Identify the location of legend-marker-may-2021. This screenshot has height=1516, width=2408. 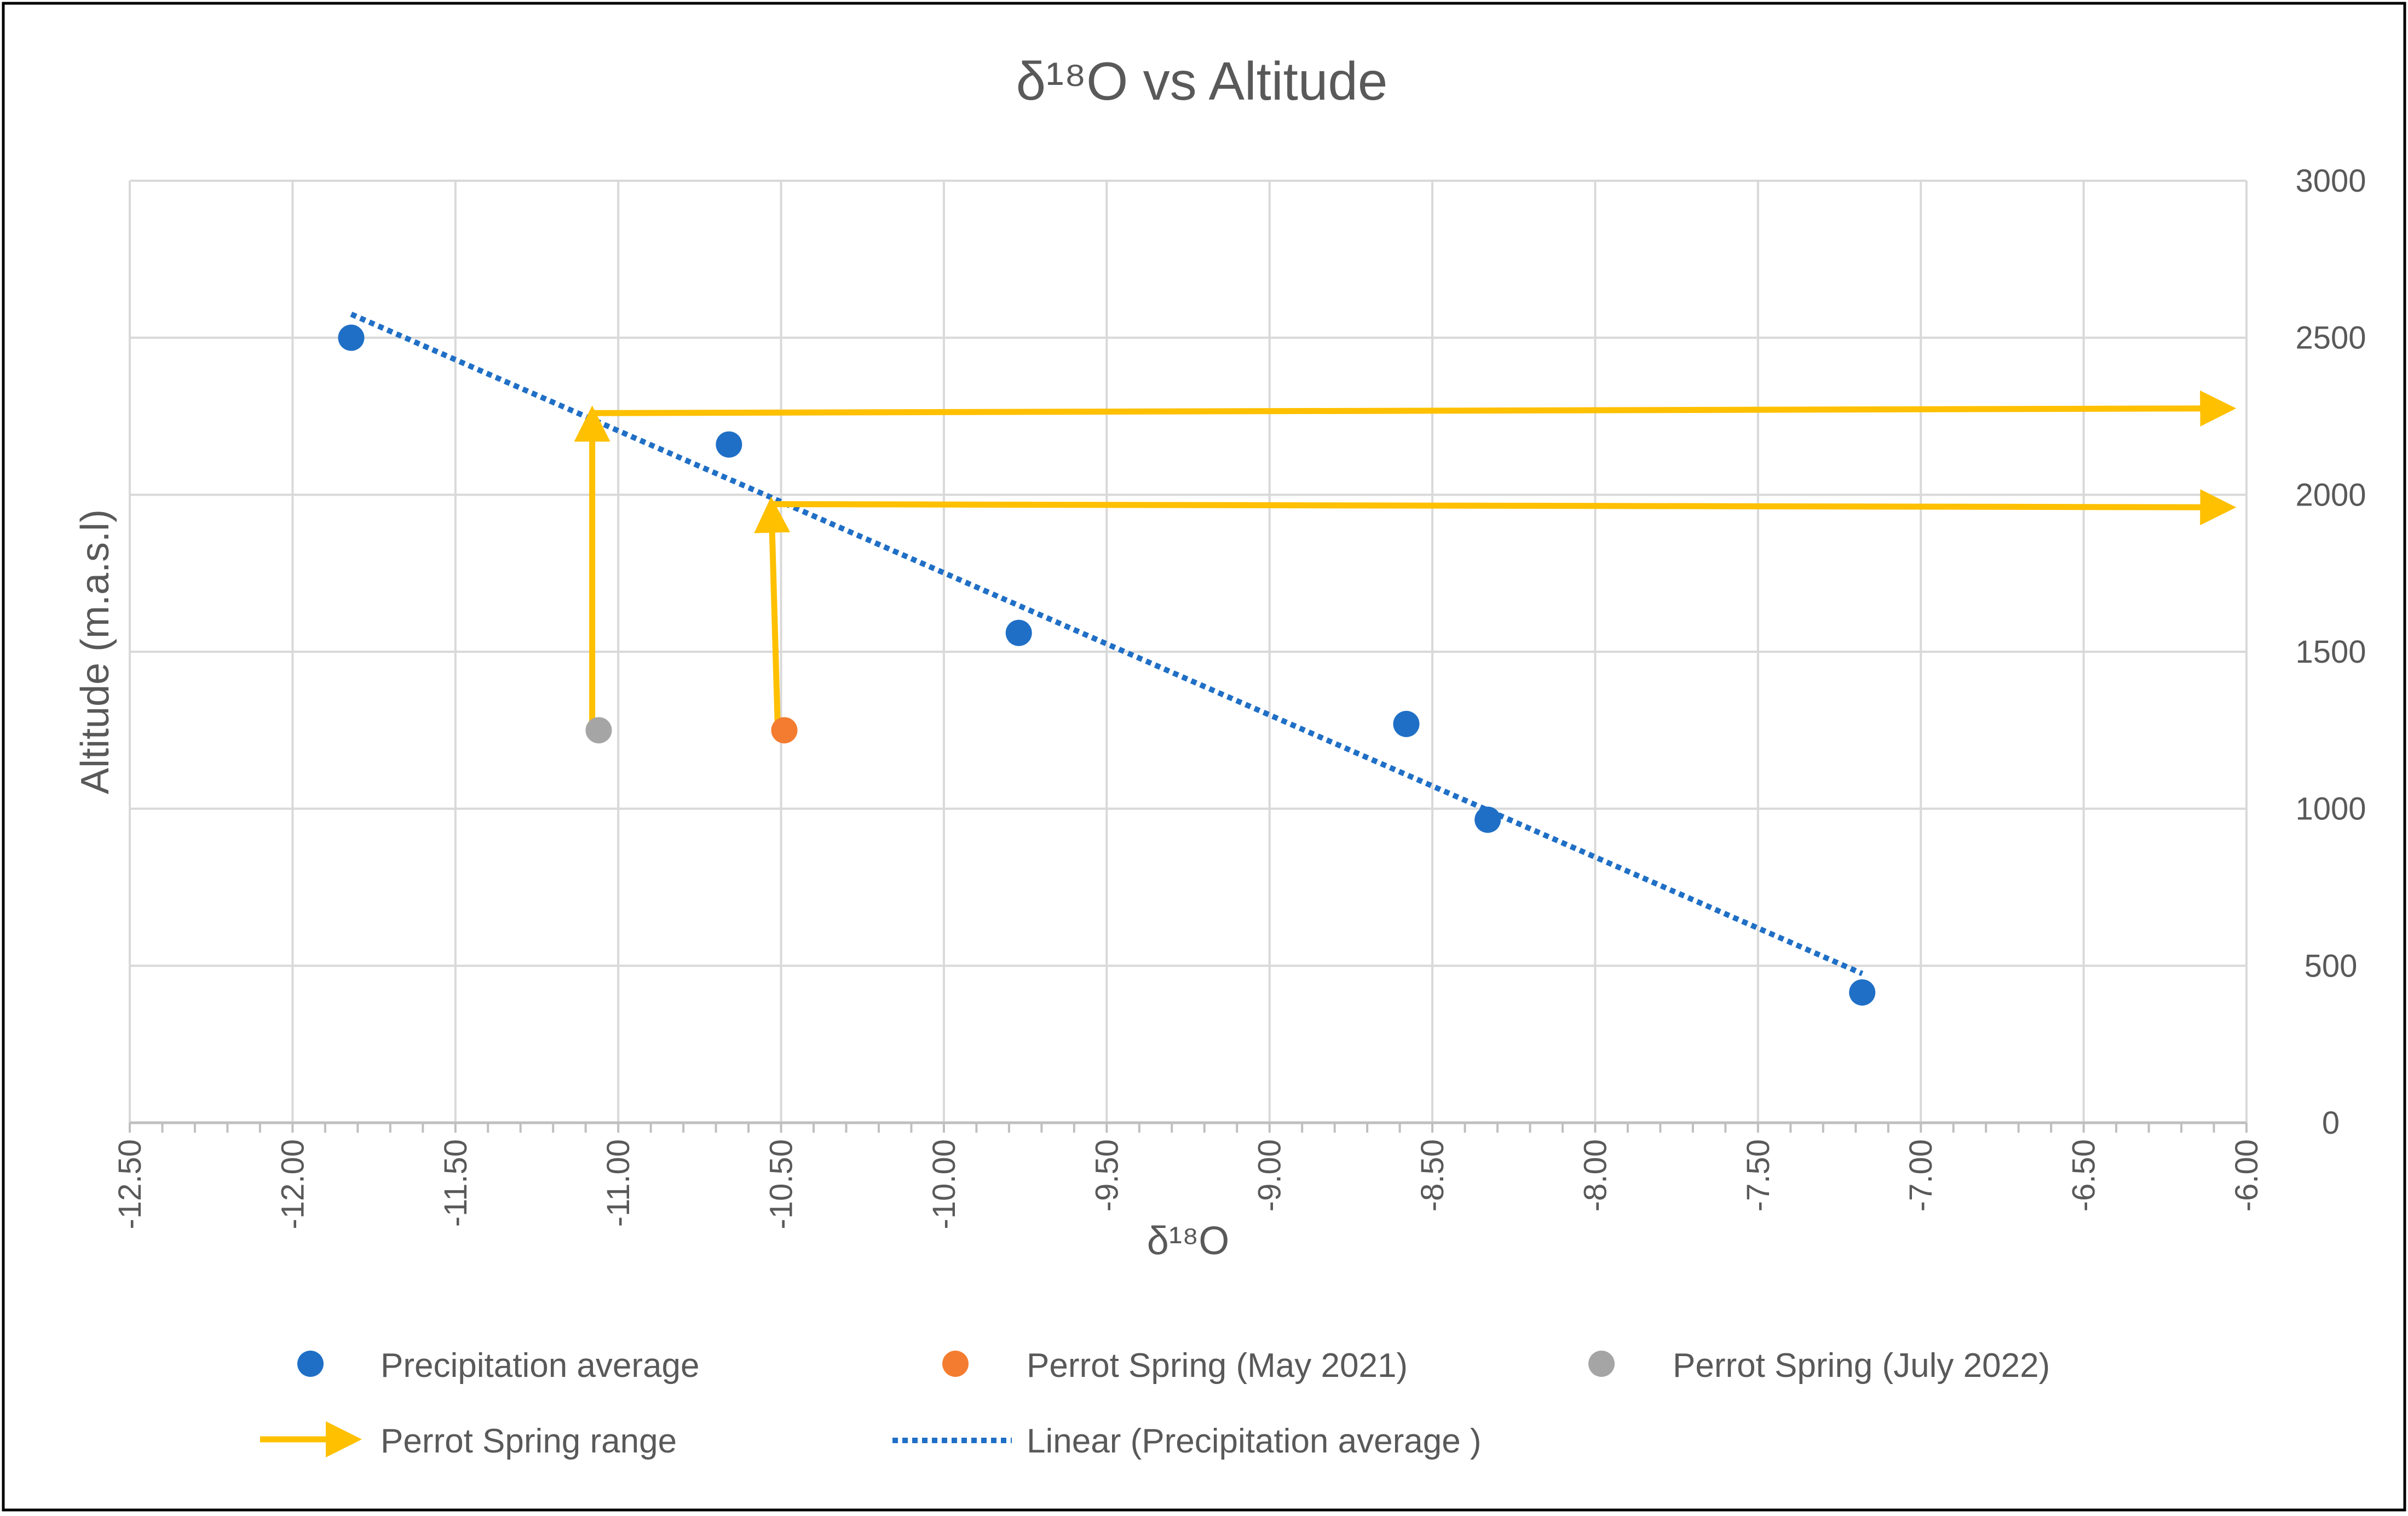
(955, 1364).